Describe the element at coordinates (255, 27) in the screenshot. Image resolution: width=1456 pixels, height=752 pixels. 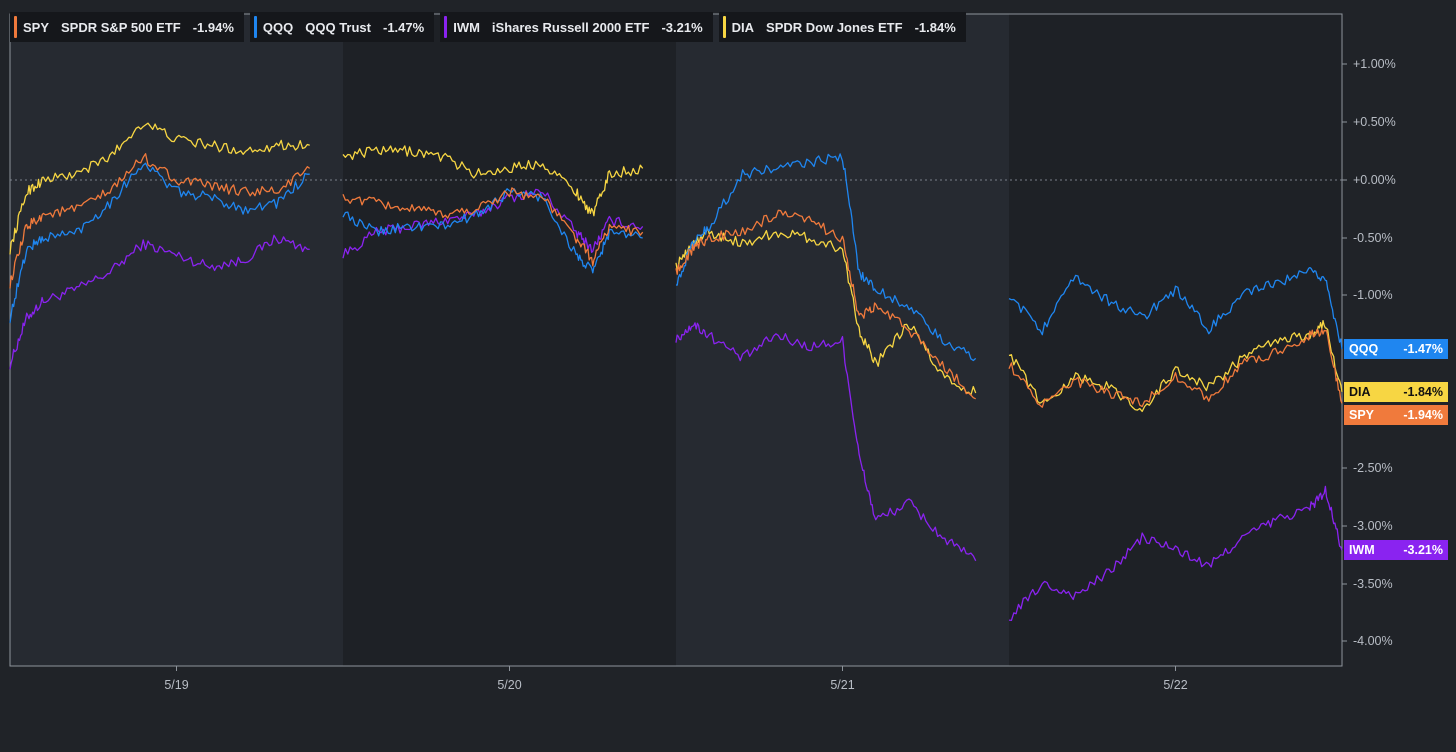
I see `legend-swatch-qqq` at that location.